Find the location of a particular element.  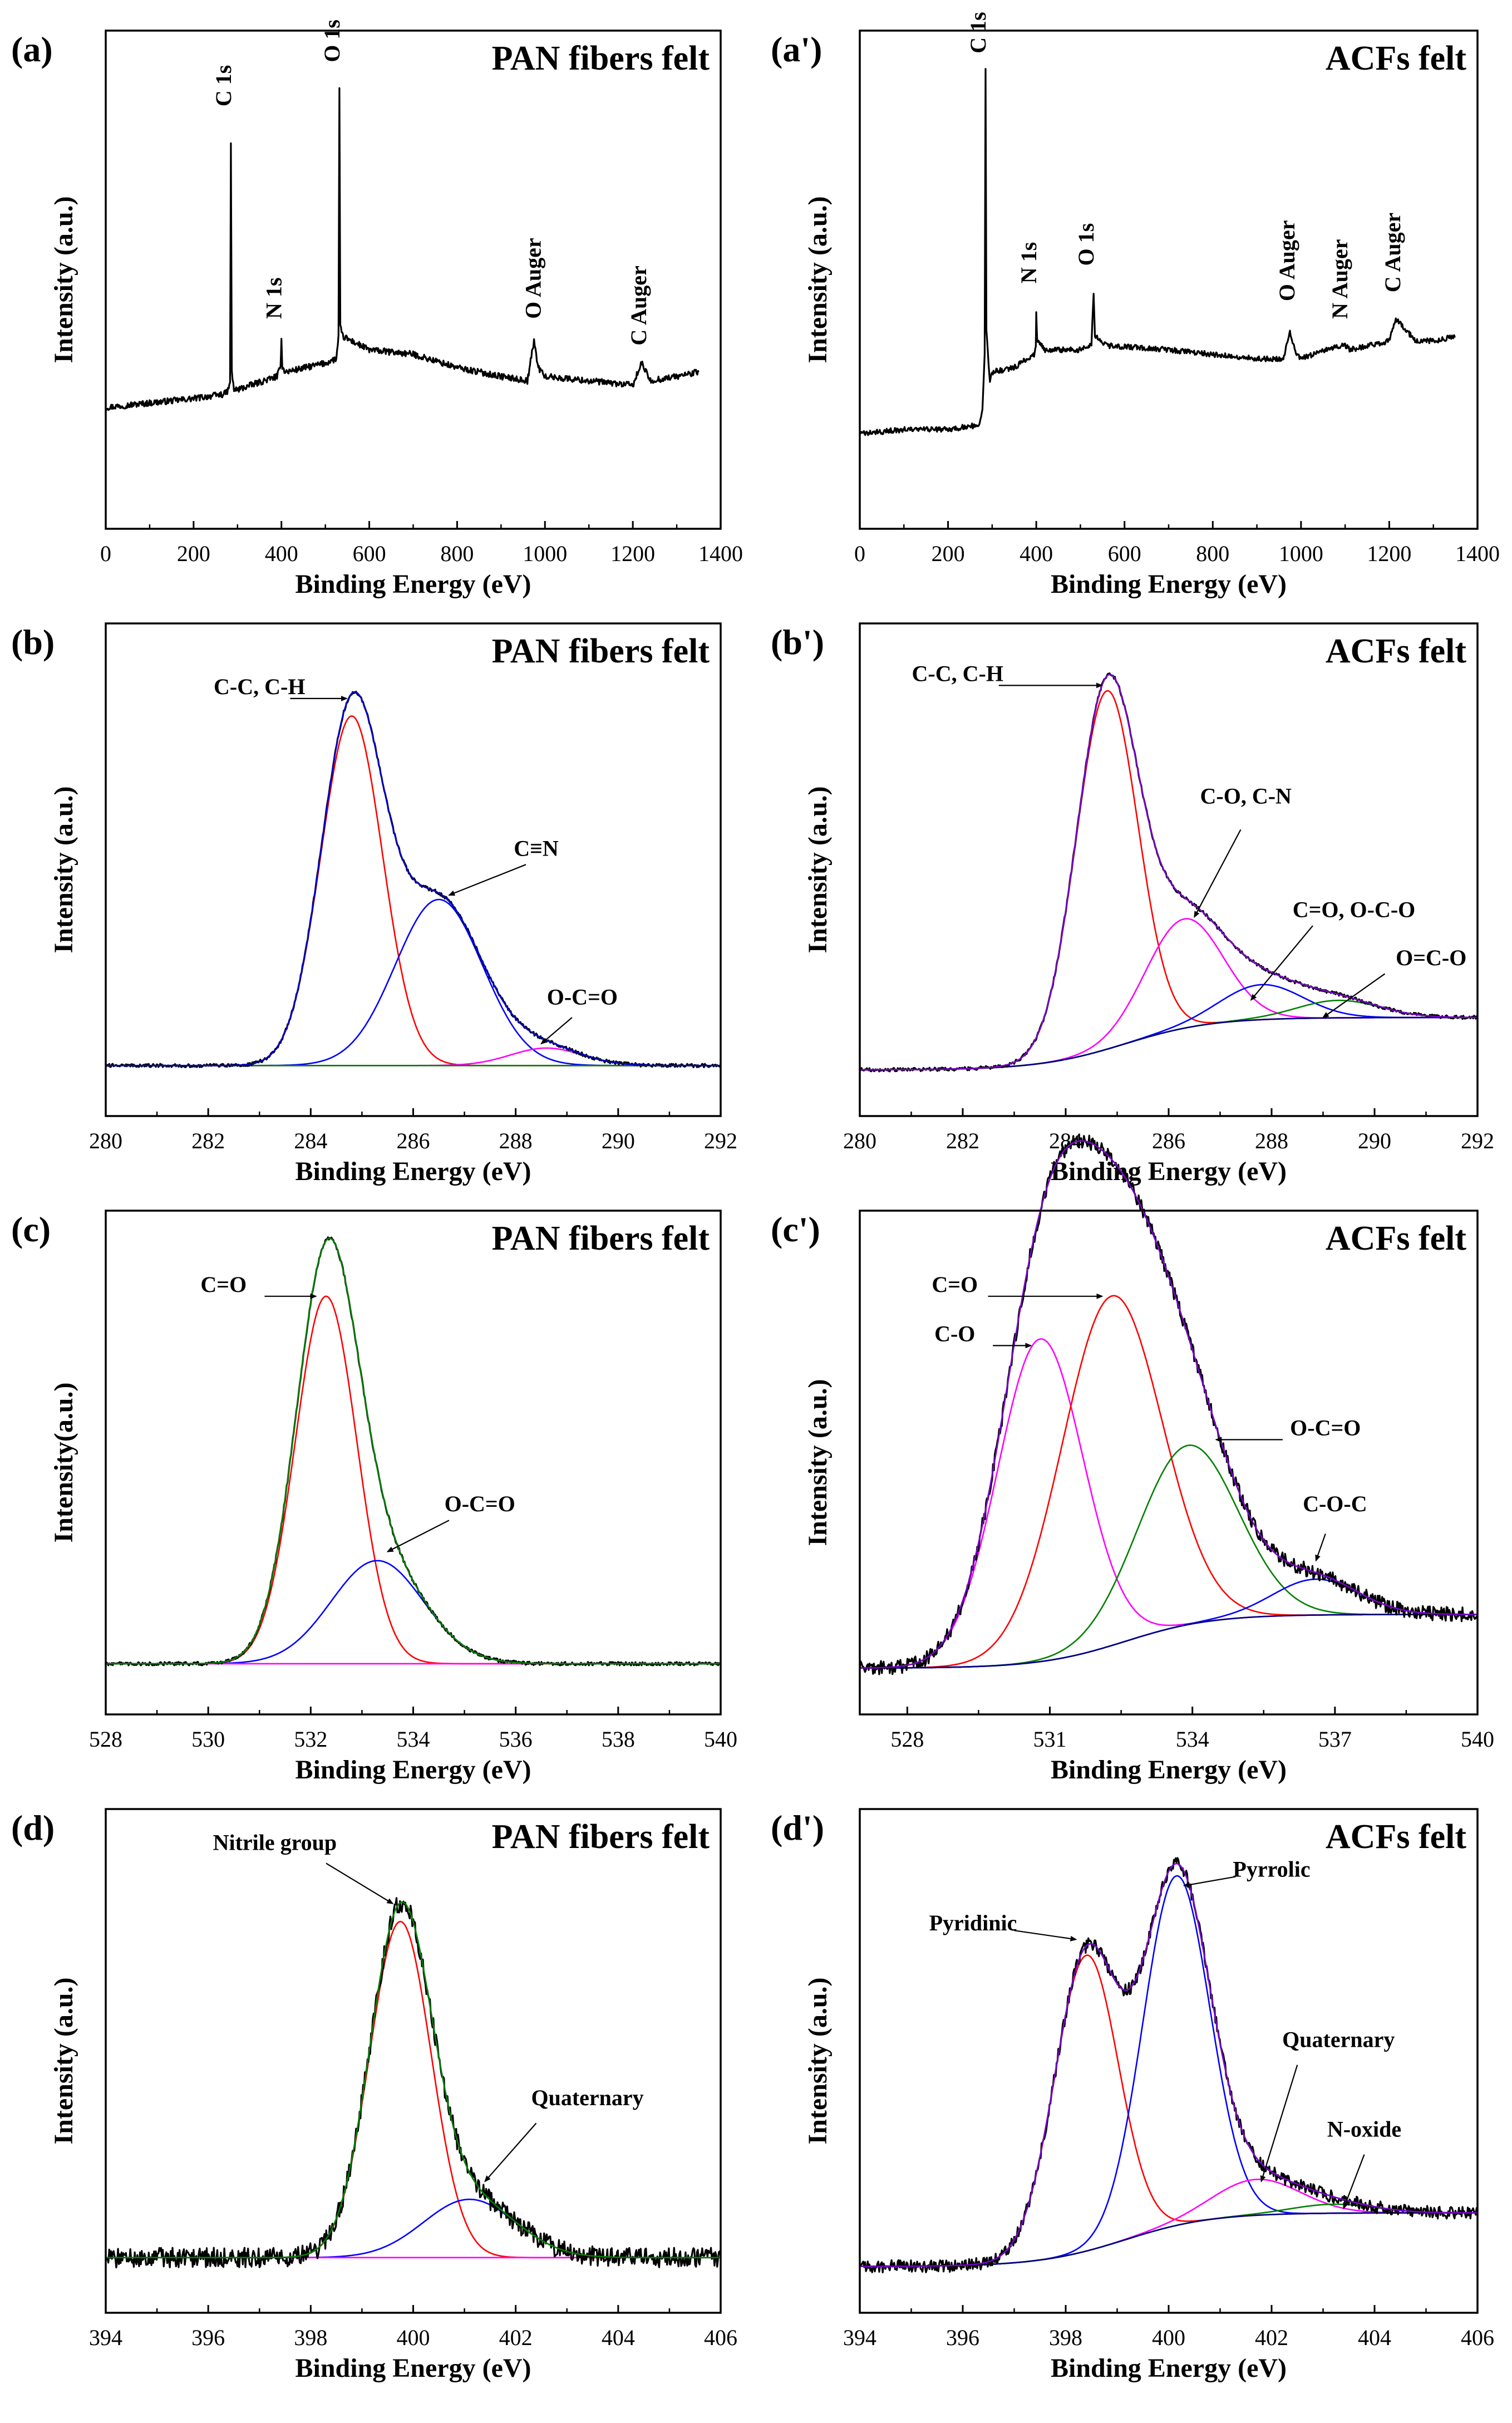

x-tick-label: 0 is located at coordinates (859, 553).